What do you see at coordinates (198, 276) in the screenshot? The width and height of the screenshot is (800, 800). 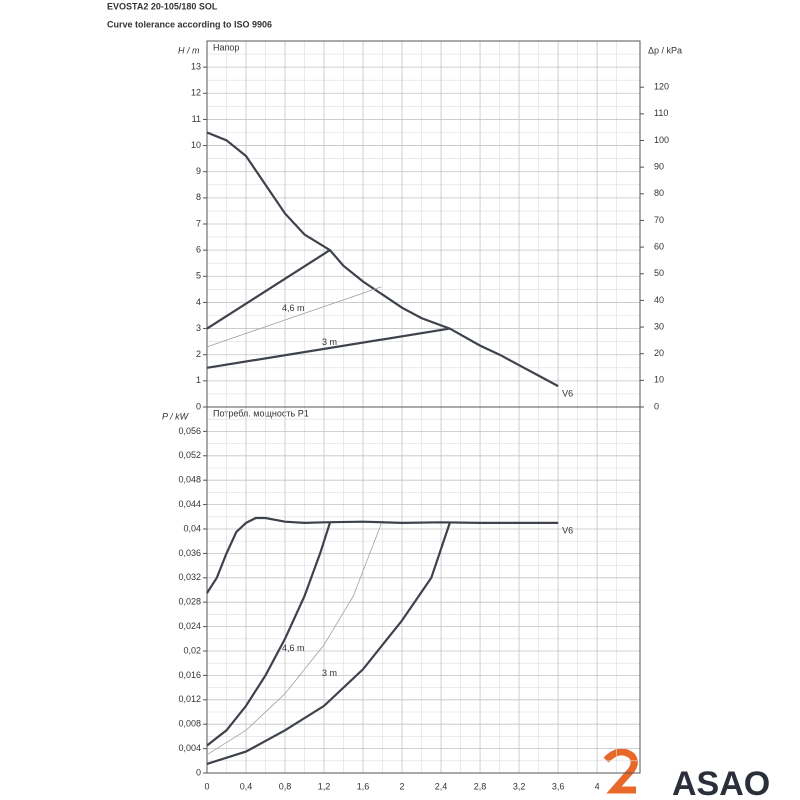 I see `y-tick-label: 5` at bounding box center [198, 276].